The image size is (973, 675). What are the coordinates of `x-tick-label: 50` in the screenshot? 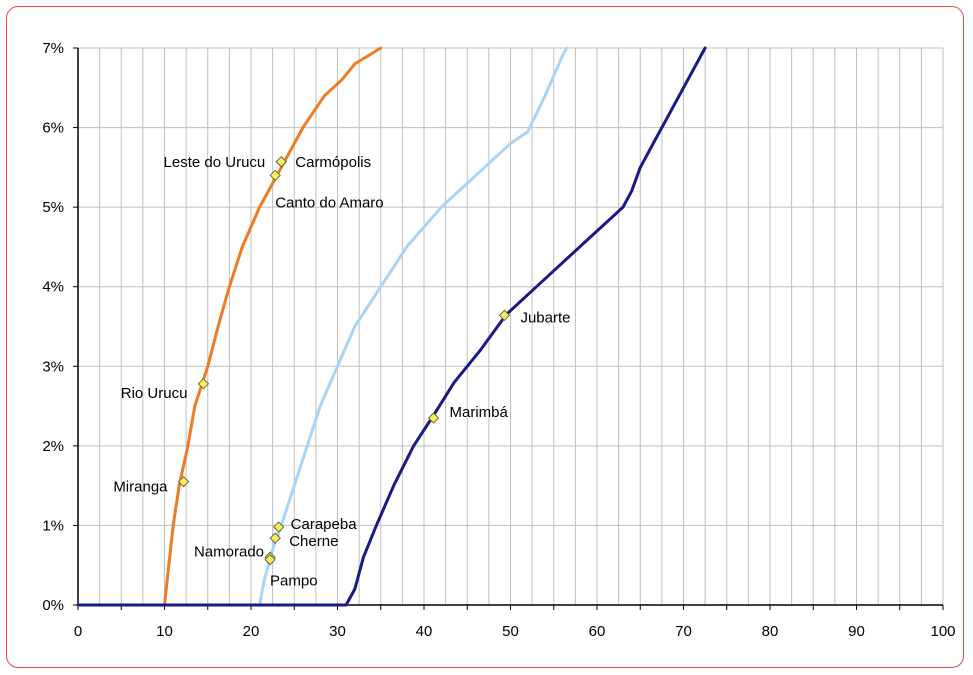 It's located at (510, 631).